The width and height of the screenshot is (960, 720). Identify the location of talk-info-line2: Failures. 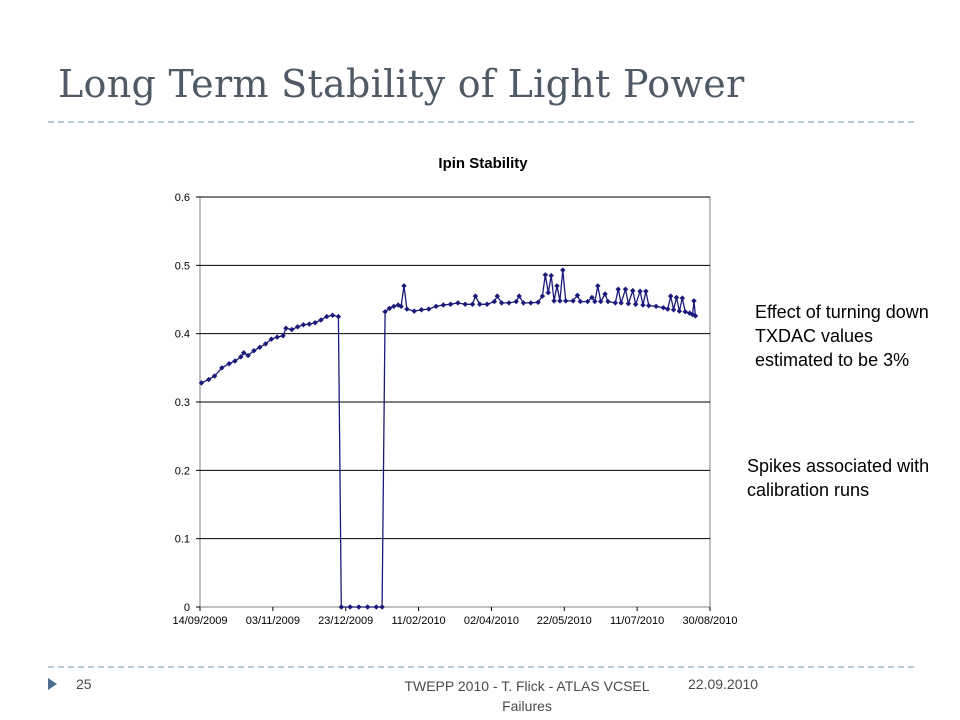
(527, 706).